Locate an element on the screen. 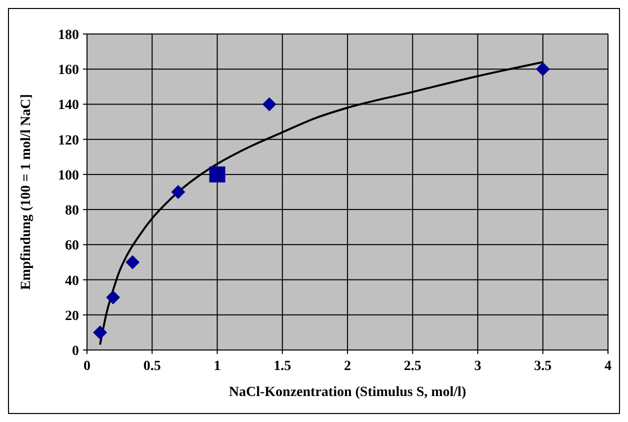 Image resolution: width=628 pixels, height=422 pixels. x-tick-label: 4 is located at coordinates (608, 366).